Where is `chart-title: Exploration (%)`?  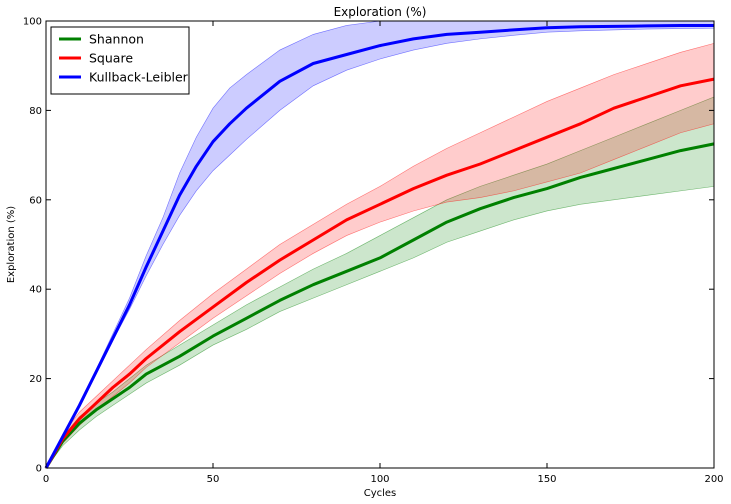
chart-title: Exploration (%) is located at coordinates (380, 12).